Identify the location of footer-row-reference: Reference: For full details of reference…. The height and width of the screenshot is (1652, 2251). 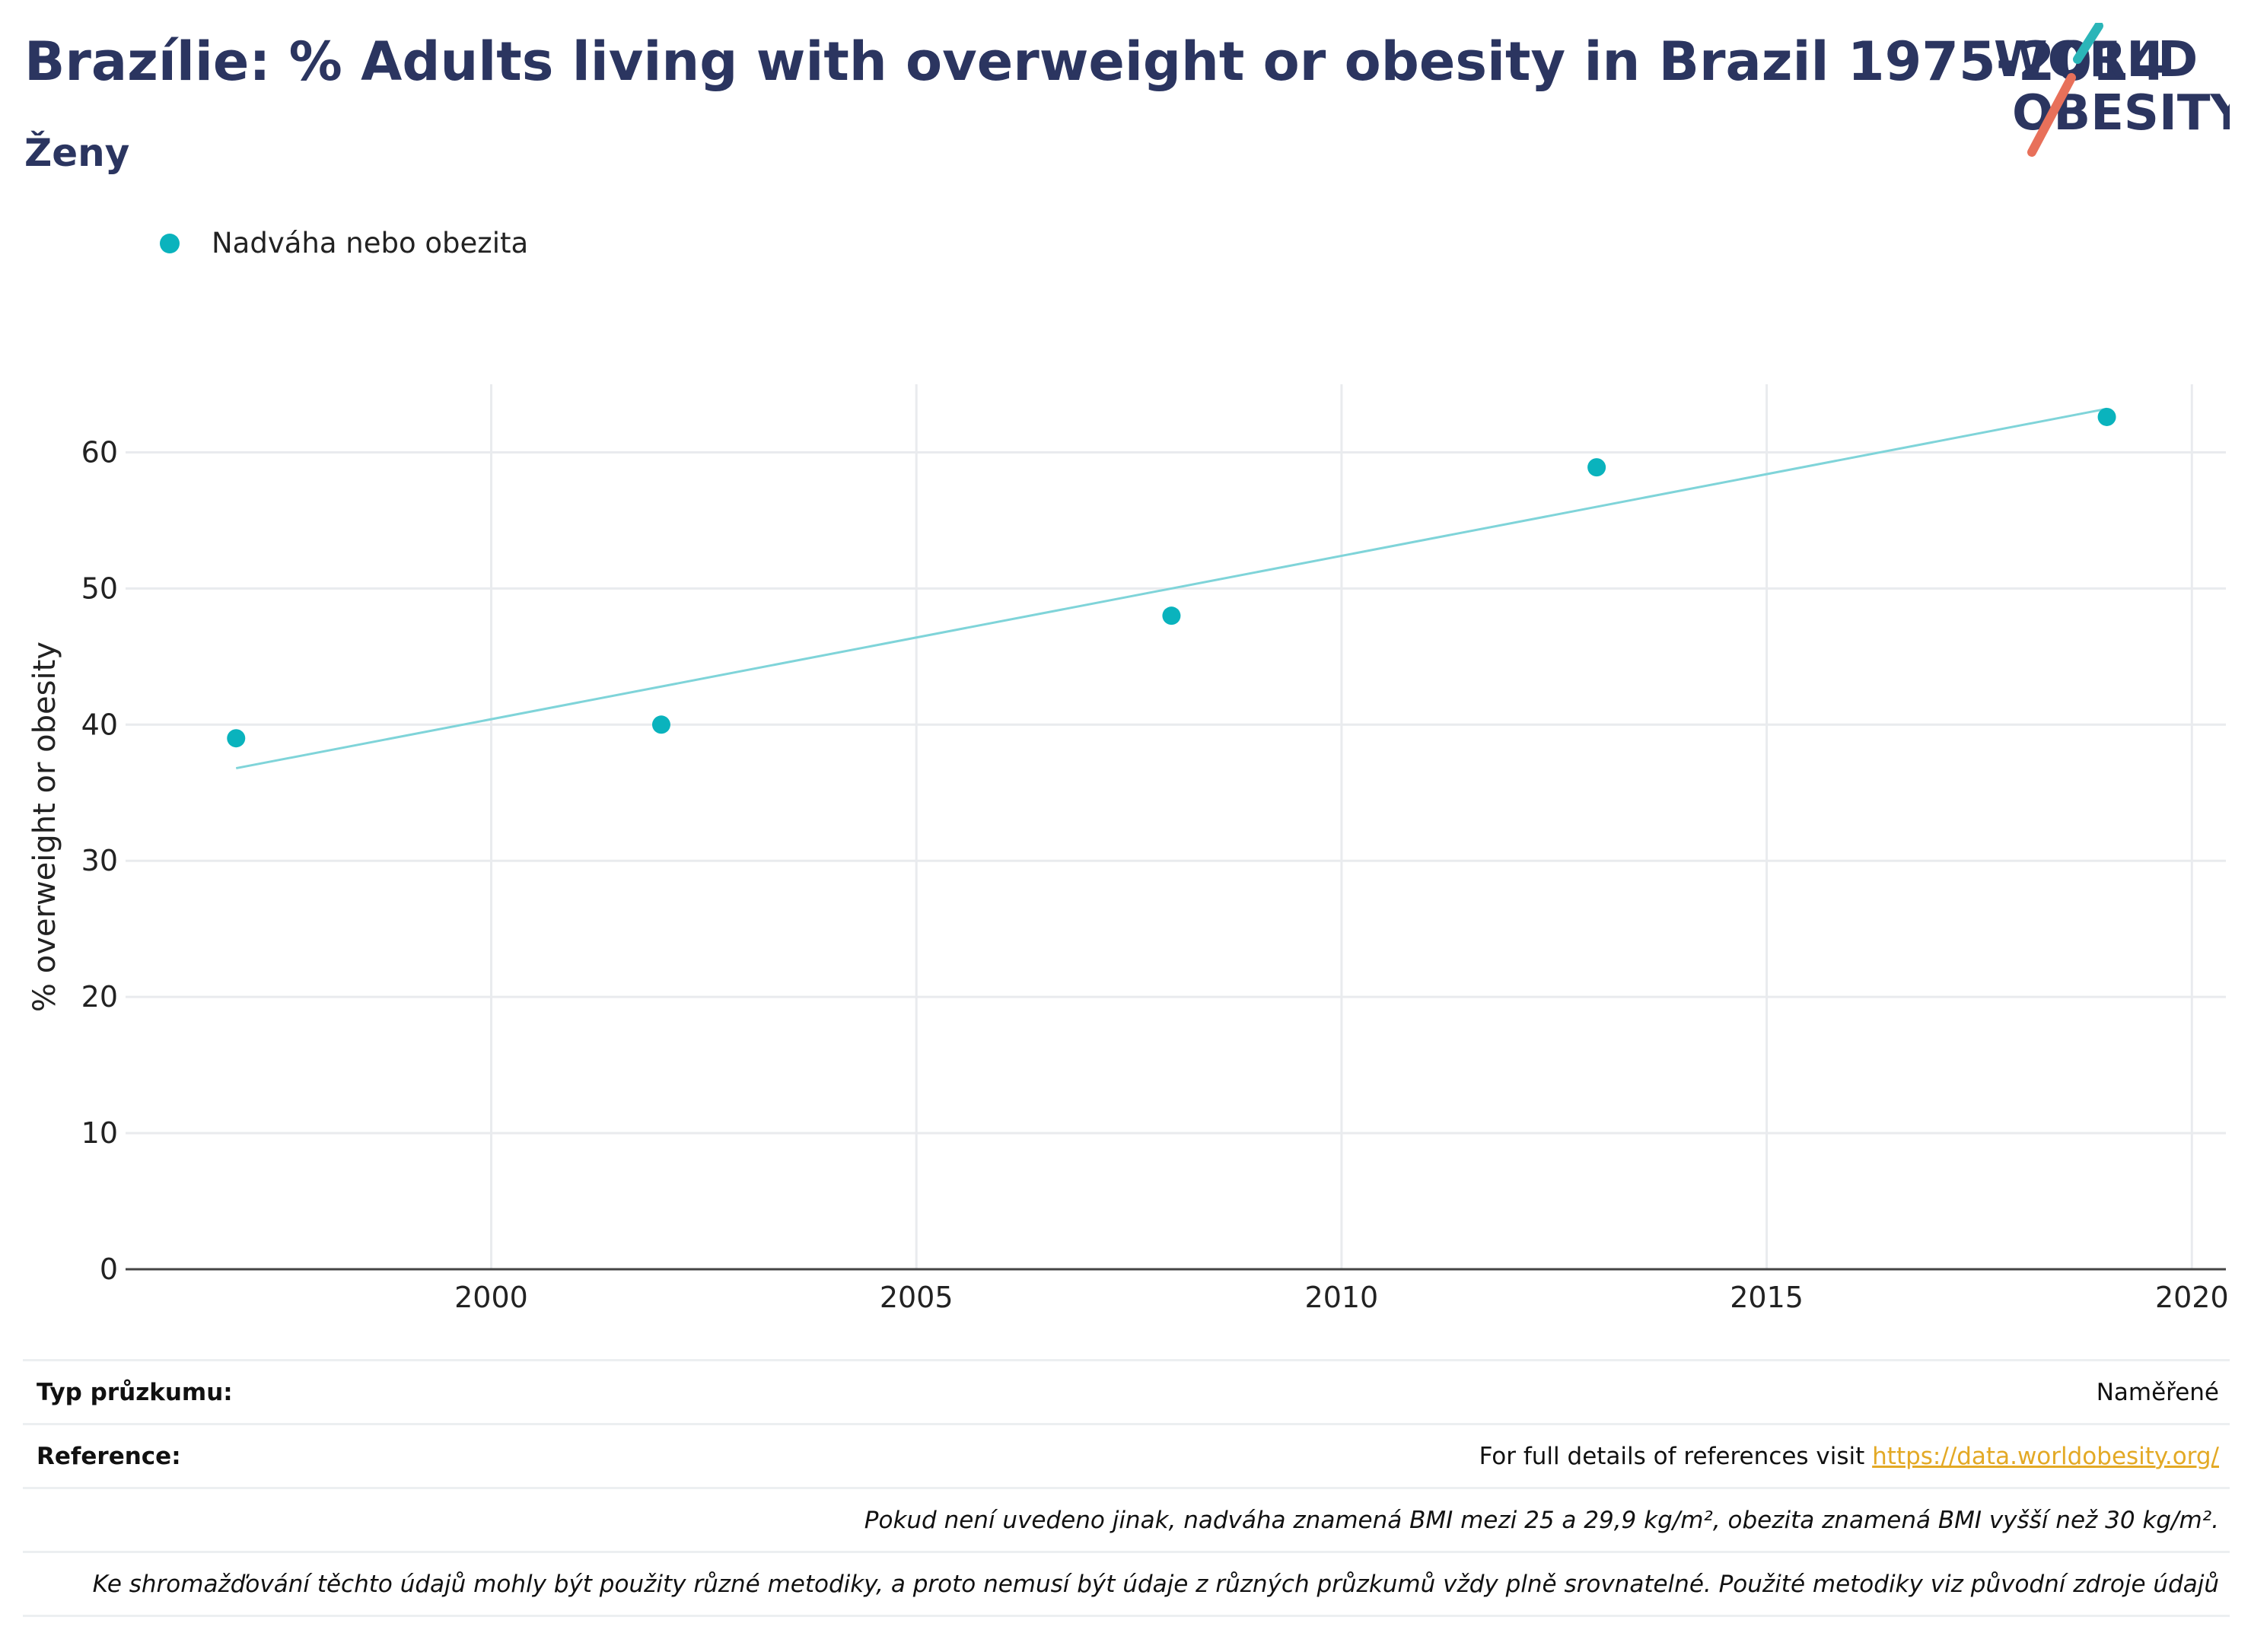
(1126, 1455).